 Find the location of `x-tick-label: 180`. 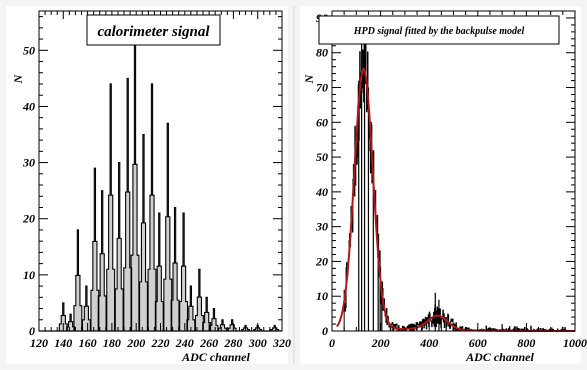

x-tick-label: 180 is located at coordinates (112, 343).